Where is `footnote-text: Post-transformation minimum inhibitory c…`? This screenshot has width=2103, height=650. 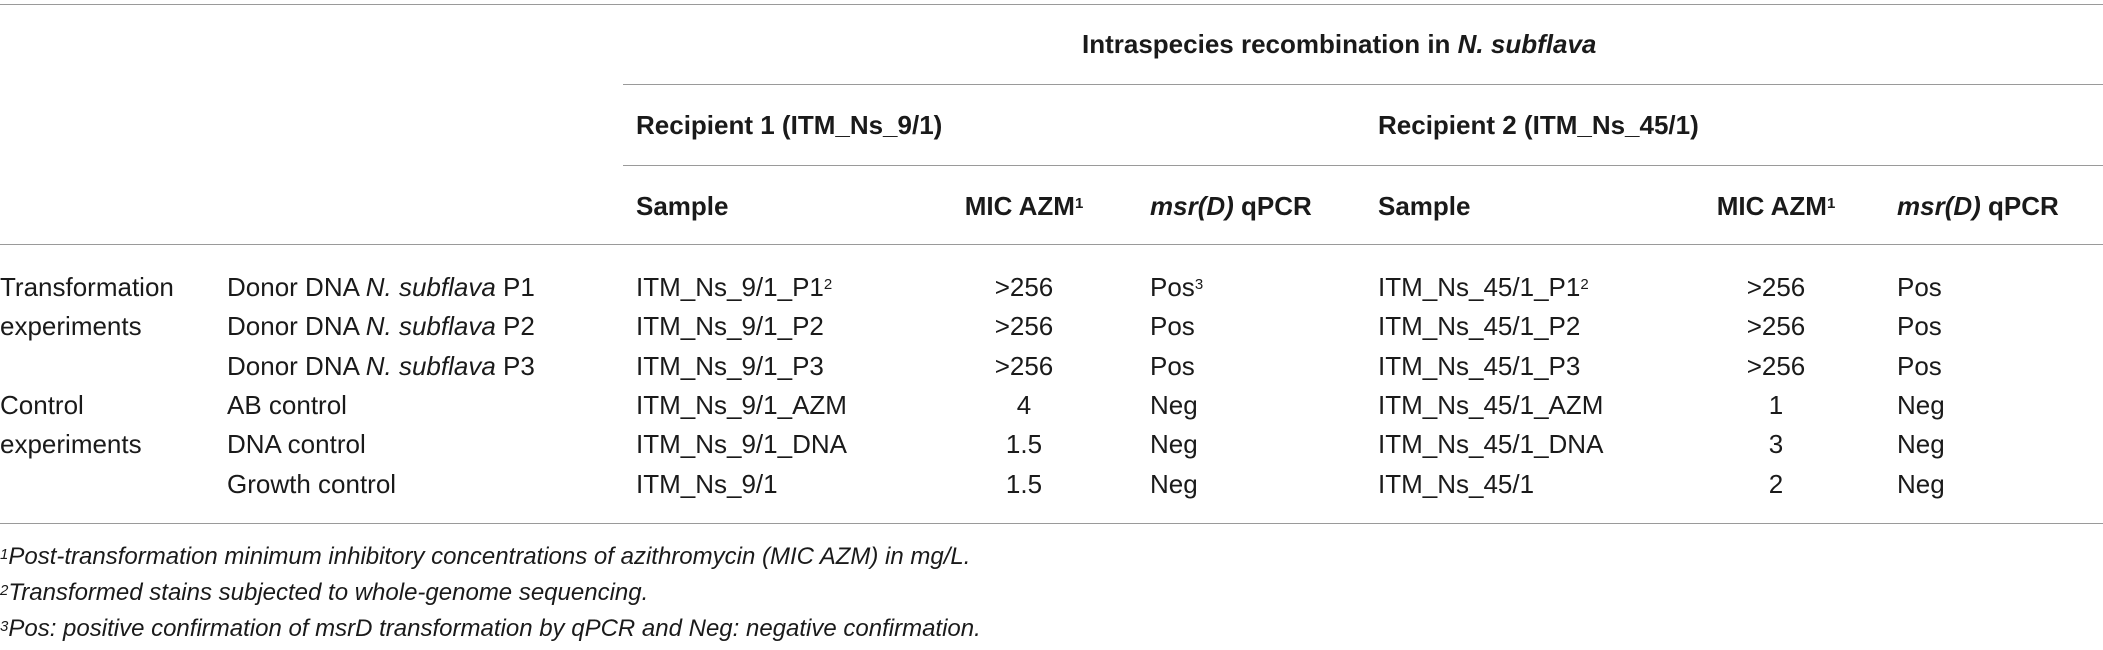 footnote-text: Post-transformation minimum inhibitory c… is located at coordinates (489, 556).